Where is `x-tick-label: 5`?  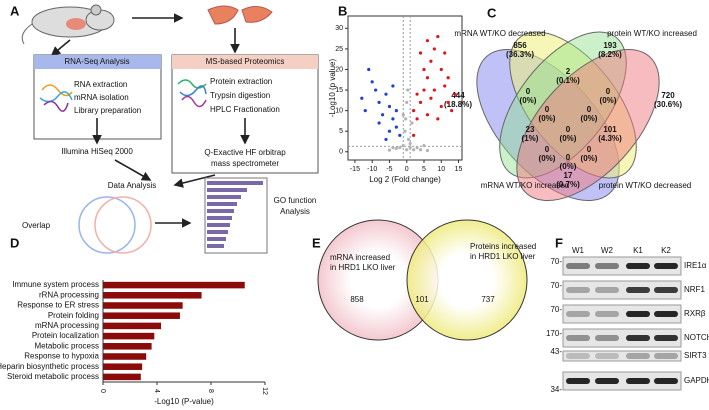 x-tick-label: 5 is located at coordinates (424, 169).